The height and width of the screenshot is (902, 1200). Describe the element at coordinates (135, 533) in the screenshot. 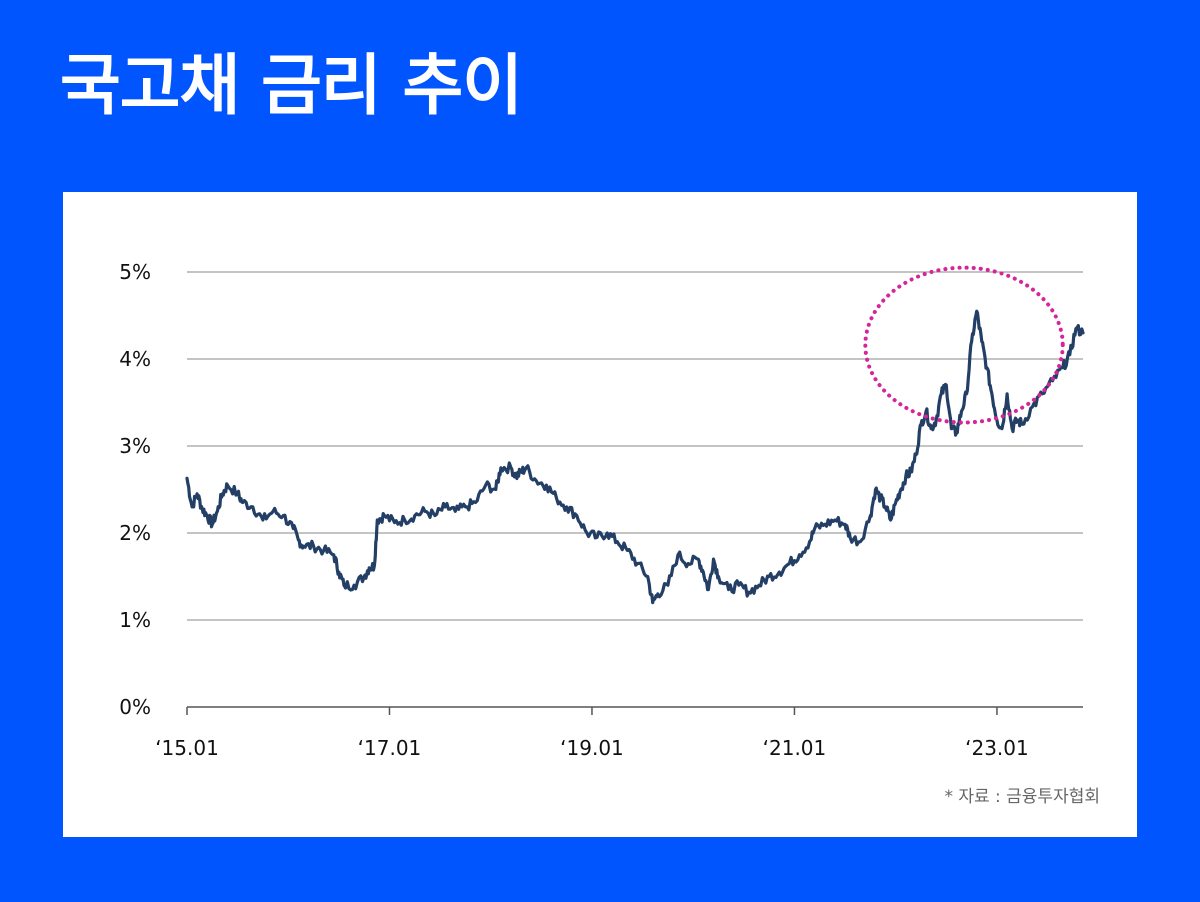

I see `y-tick-label: 2%` at that location.